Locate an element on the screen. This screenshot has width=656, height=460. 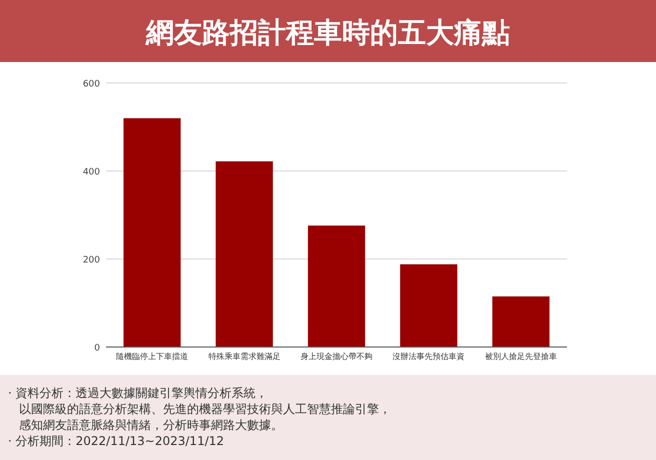
chart-title: 網友路招計程車時的五大痛點 is located at coordinates (327, 32).